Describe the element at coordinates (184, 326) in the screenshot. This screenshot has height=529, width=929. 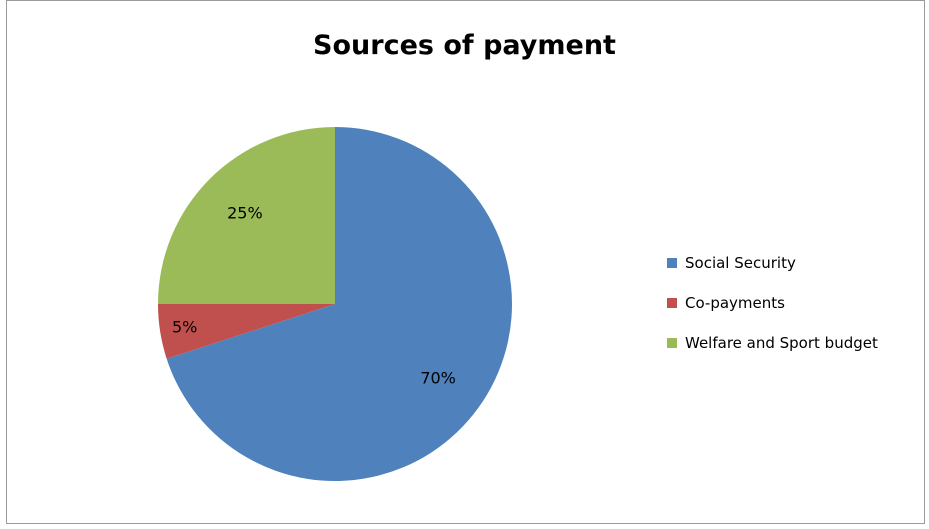
I see `data-label-co-payments: 5%` at that location.